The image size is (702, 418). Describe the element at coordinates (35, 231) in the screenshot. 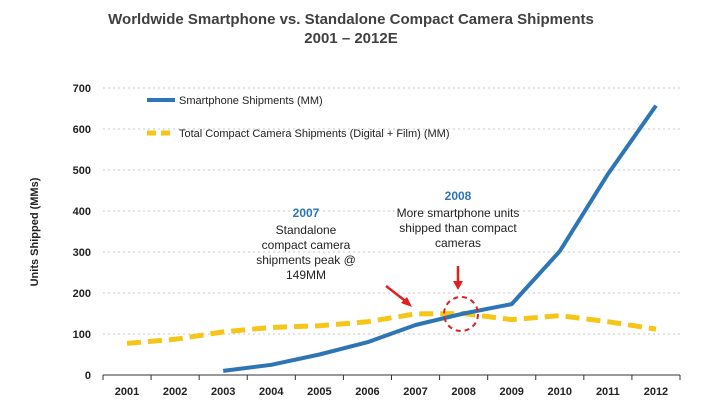

I see `y-axis-label: Units Shipped (MMs)` at that location.